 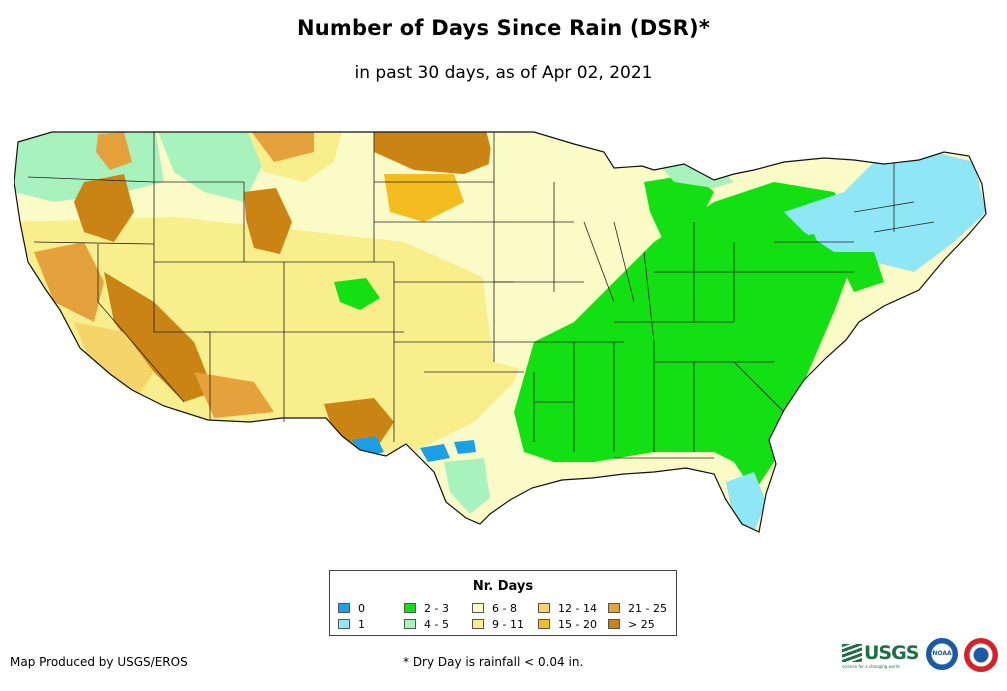 What do you see at coordinates (504, 608) in the screenshot?
I see `legend-label: 6 - 8` at bounding box center [504, 608].